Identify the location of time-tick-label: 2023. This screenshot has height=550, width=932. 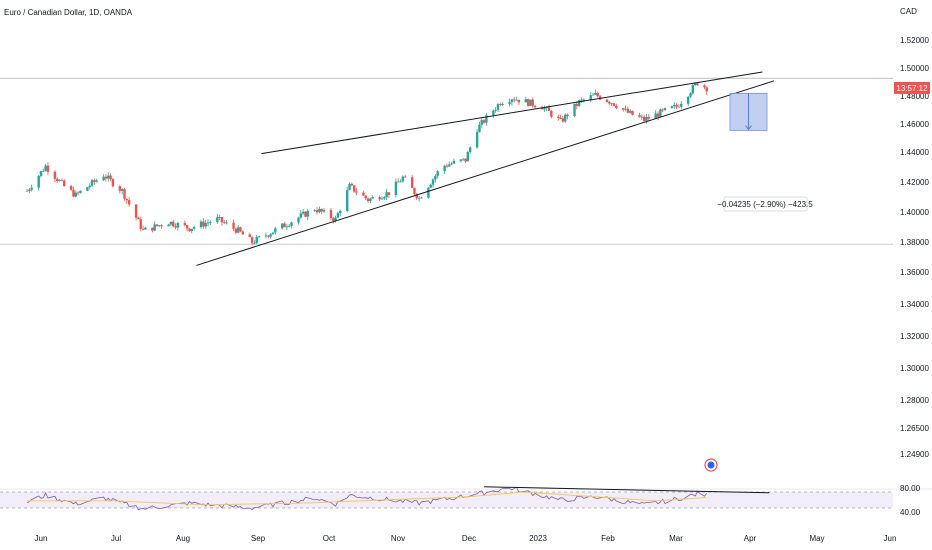
(538, 538).